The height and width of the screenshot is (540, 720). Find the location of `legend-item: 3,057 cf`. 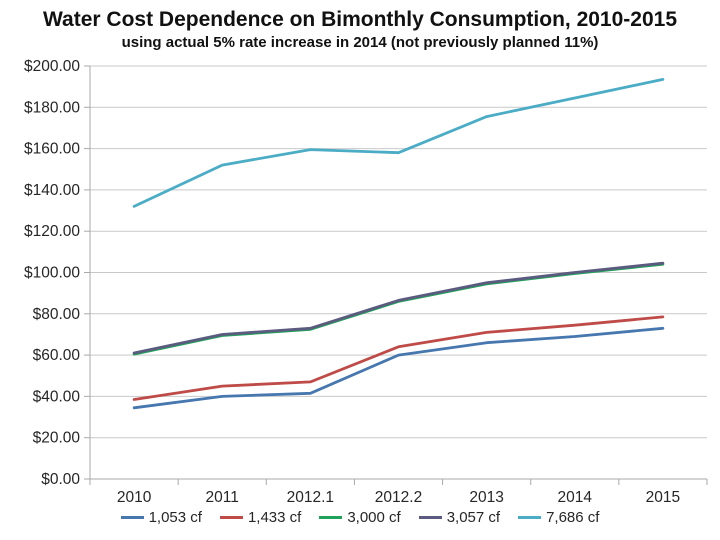

legend-item: 3,057 cf is located at coordinates (459, 517).